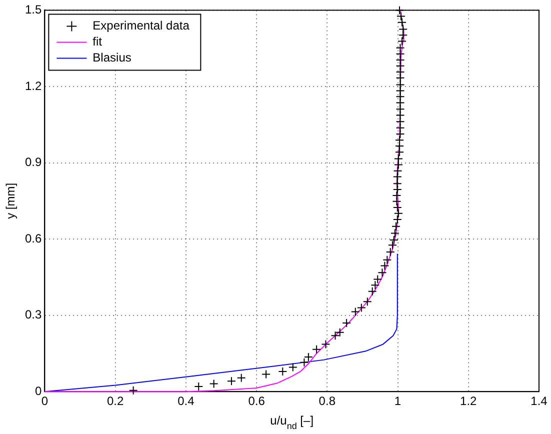 The width and height of the screenshot is (551, 434). What do you see at coordinates (469, 401) in the screenshot?
I see `x-tick-label: 1.2` at bounding box center [469, 401].